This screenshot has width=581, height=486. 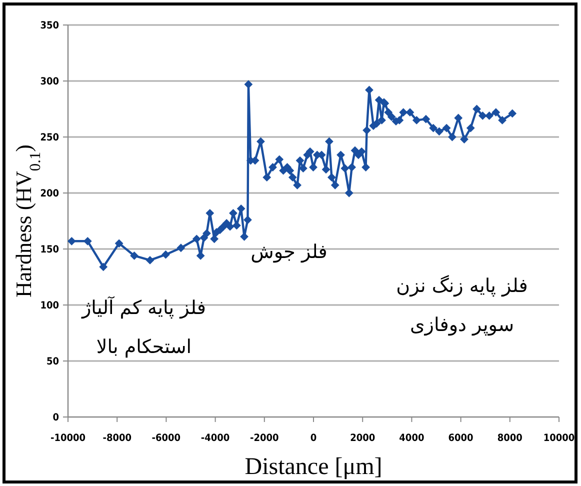 What do you see at coordinates (264, 438) in the screenshot?
I see `x-tick-label: -2000` at bounding box center [264, 438].